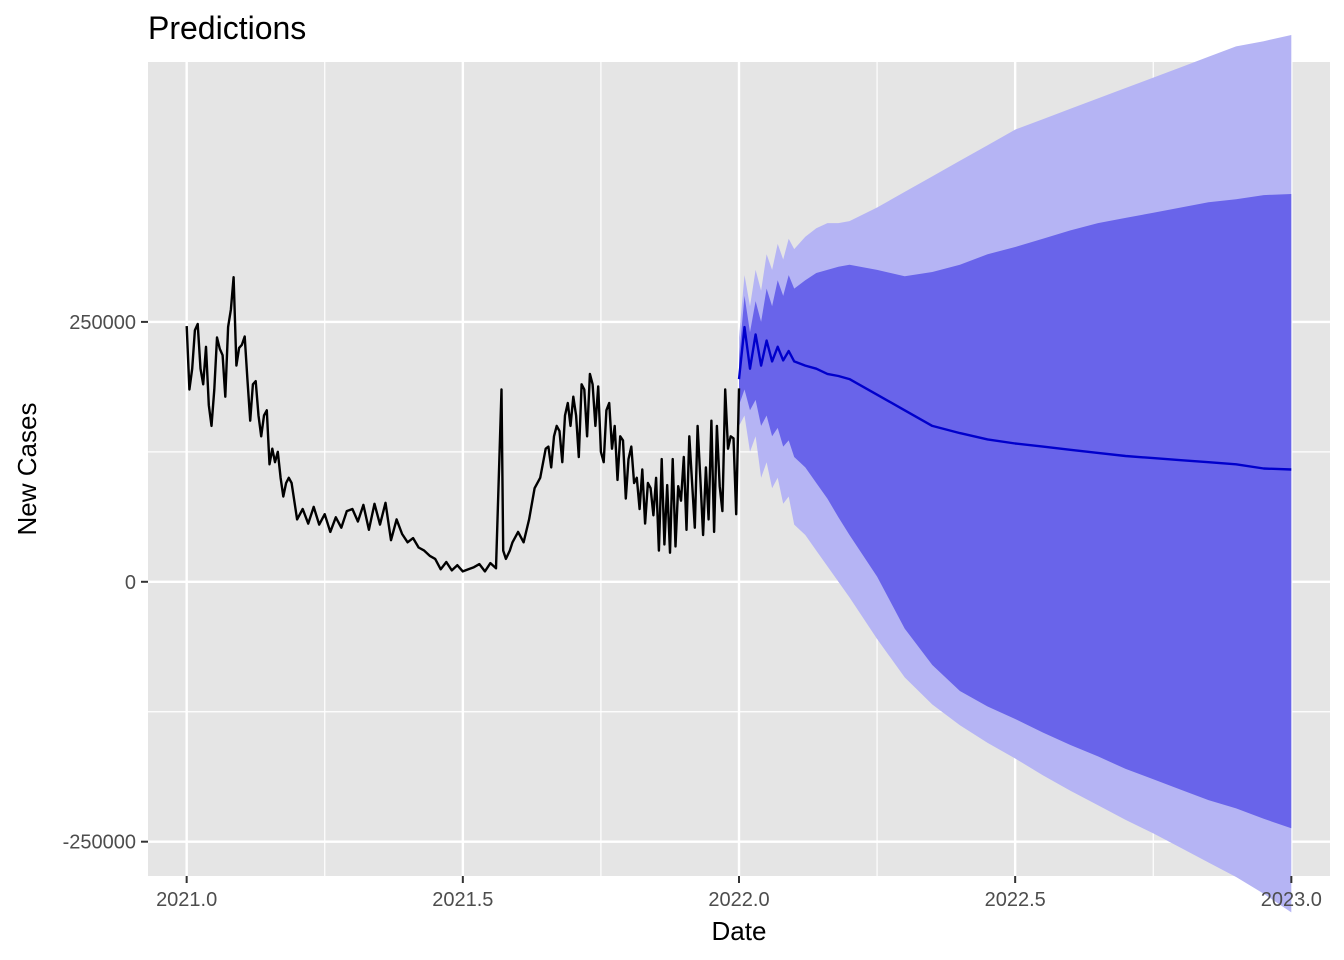  Describe the element at coordinates (99, 843) in the screenshot. I see `y-tick-label: -250000` at that location.